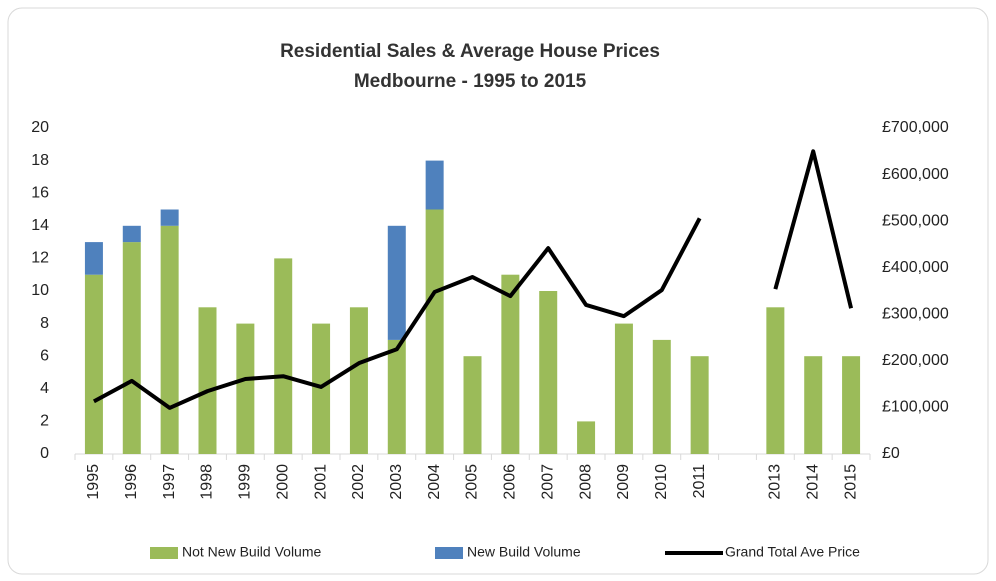  I want to click on y-tick-label: 18, so click(40, 160).